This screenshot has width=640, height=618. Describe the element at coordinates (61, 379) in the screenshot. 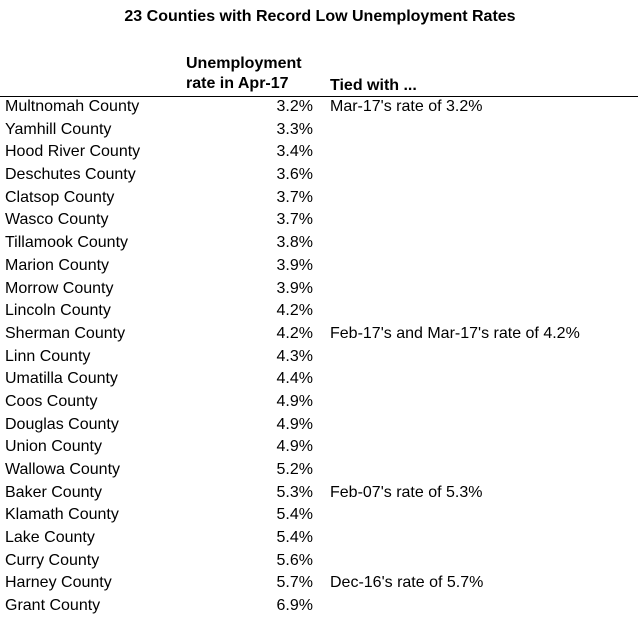

I see `county-name: Umatilla County` at that location.